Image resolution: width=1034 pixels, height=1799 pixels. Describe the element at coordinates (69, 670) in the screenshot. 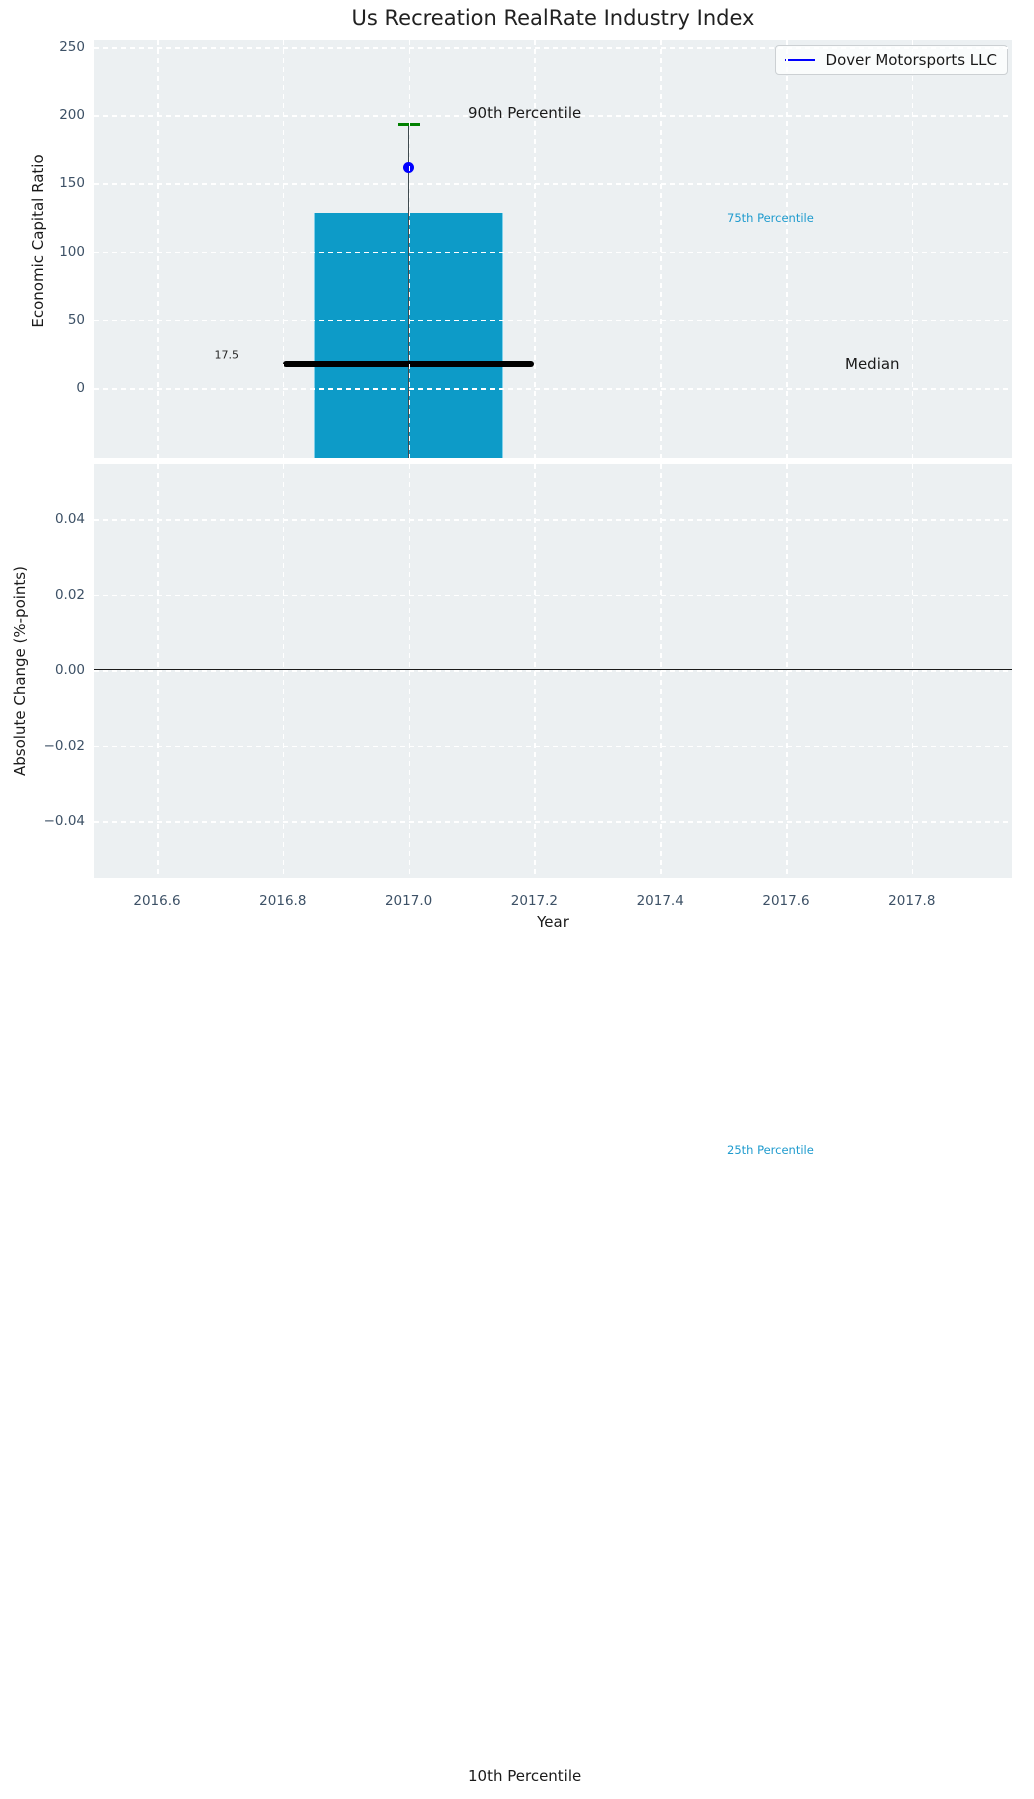

I see `y-tick-label-bottom: 0.00` at that location.